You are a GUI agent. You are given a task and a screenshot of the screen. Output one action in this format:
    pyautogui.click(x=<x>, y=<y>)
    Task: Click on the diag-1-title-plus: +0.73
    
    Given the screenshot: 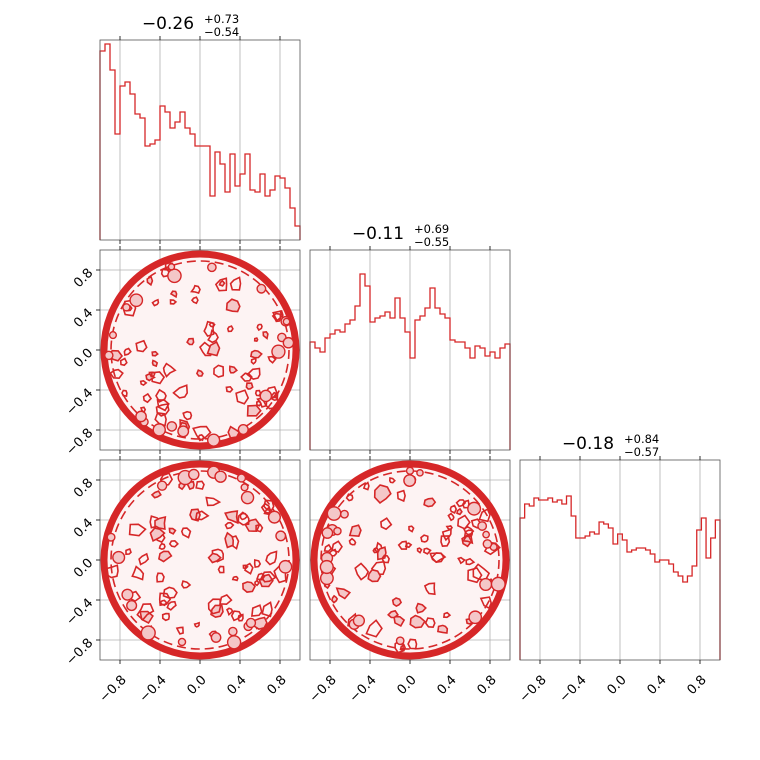 What is the action you would take?
    pyautogui.click(x=221, y=19)
    